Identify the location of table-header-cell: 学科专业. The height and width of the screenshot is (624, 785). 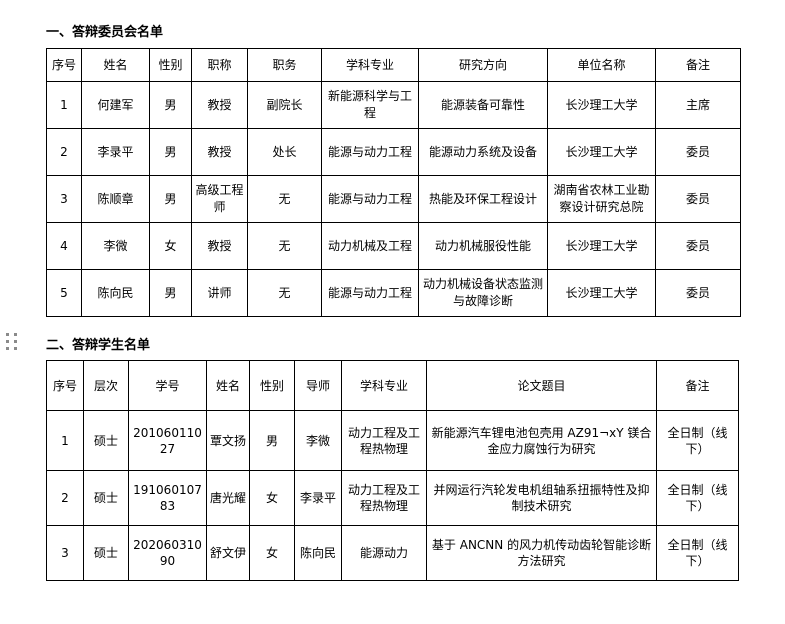
(384, 386).